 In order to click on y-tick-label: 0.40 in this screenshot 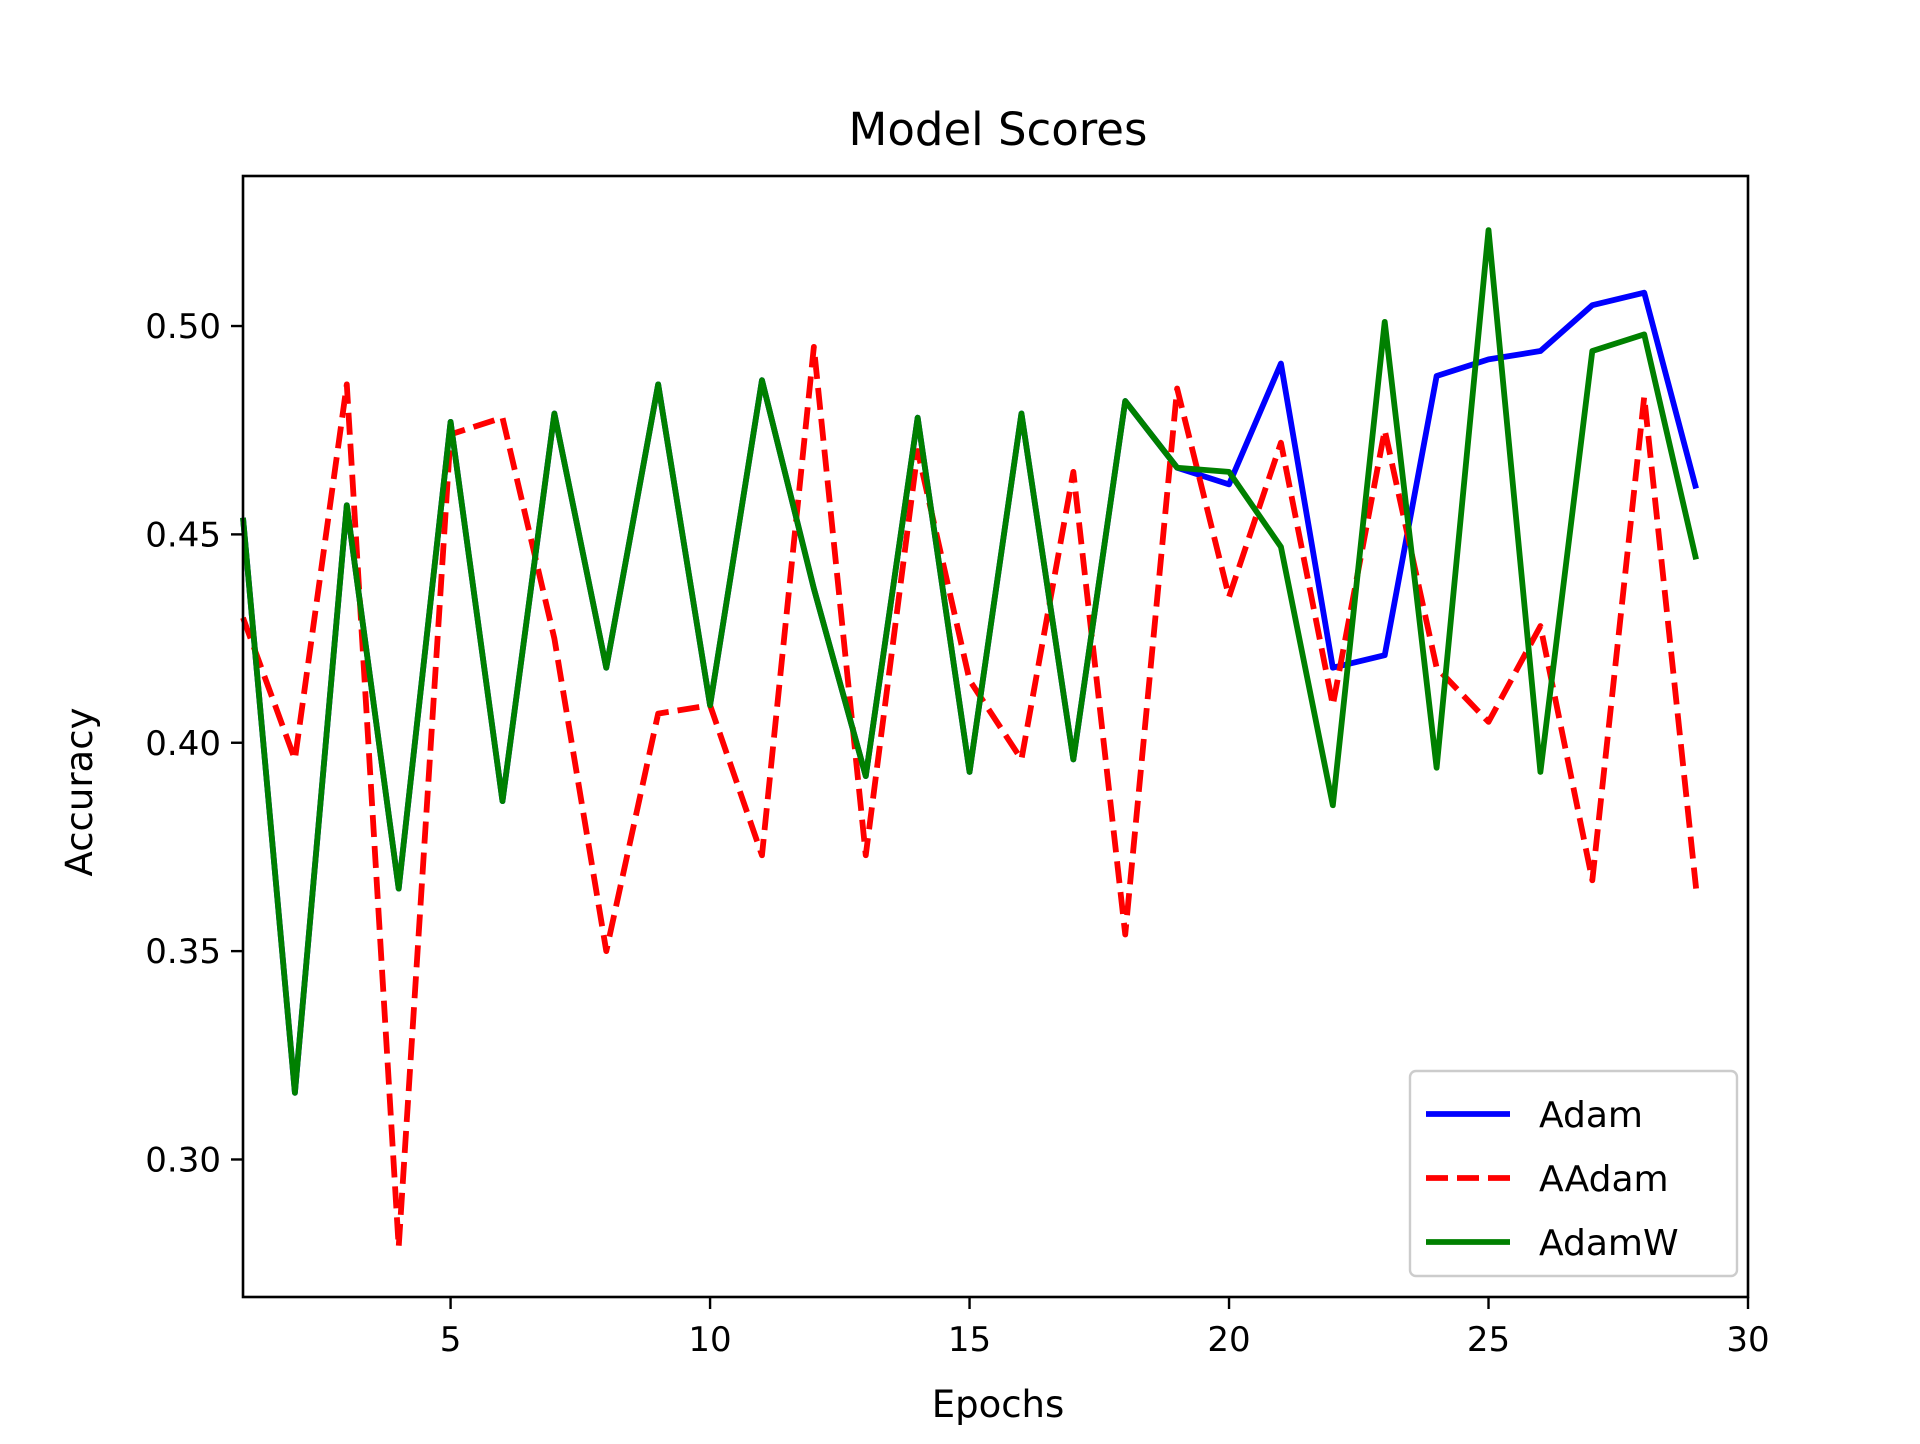, I will do `click(183, 744)`.